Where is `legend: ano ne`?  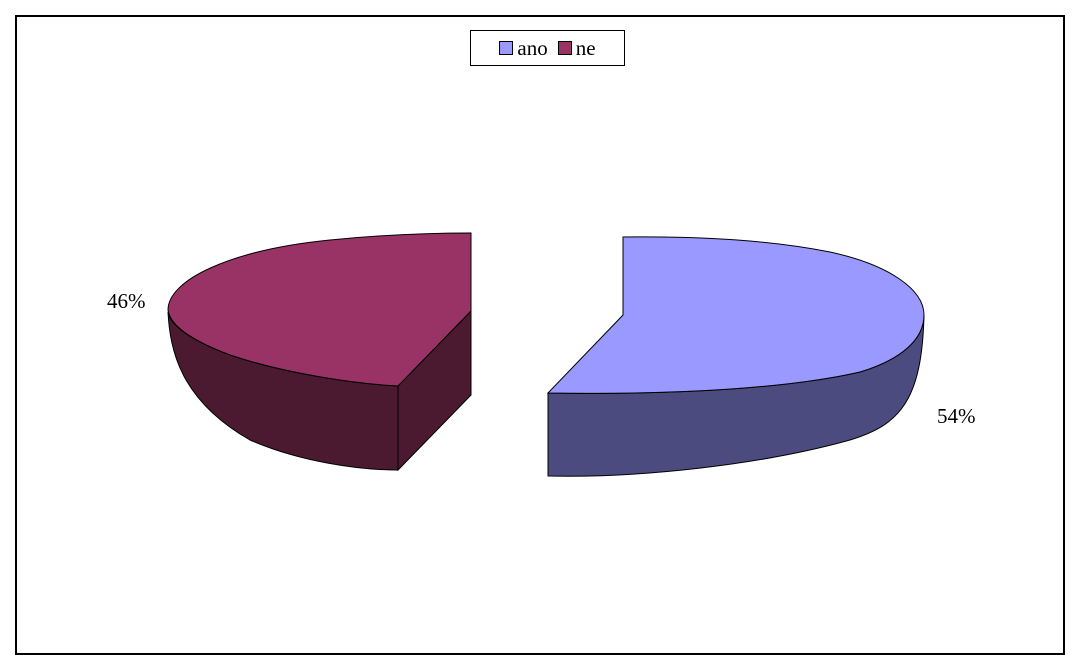 legend: ano ne is located at coordinates (547, 48).